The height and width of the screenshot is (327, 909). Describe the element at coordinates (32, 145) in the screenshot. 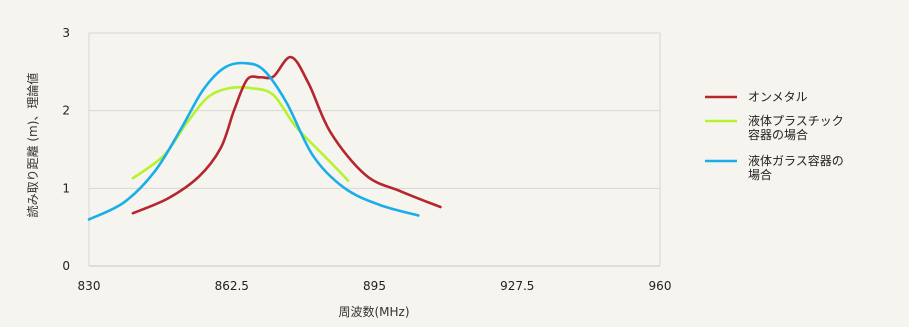

I see `y-axis-title: 読み取り距離 (m)、理論値` at that location.